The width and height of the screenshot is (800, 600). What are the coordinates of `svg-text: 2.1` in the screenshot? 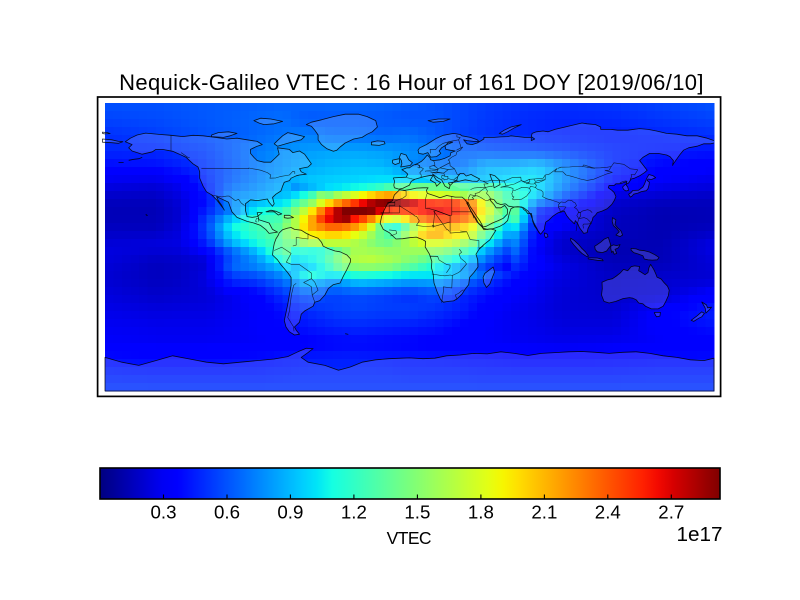 It's located at (544, 512).